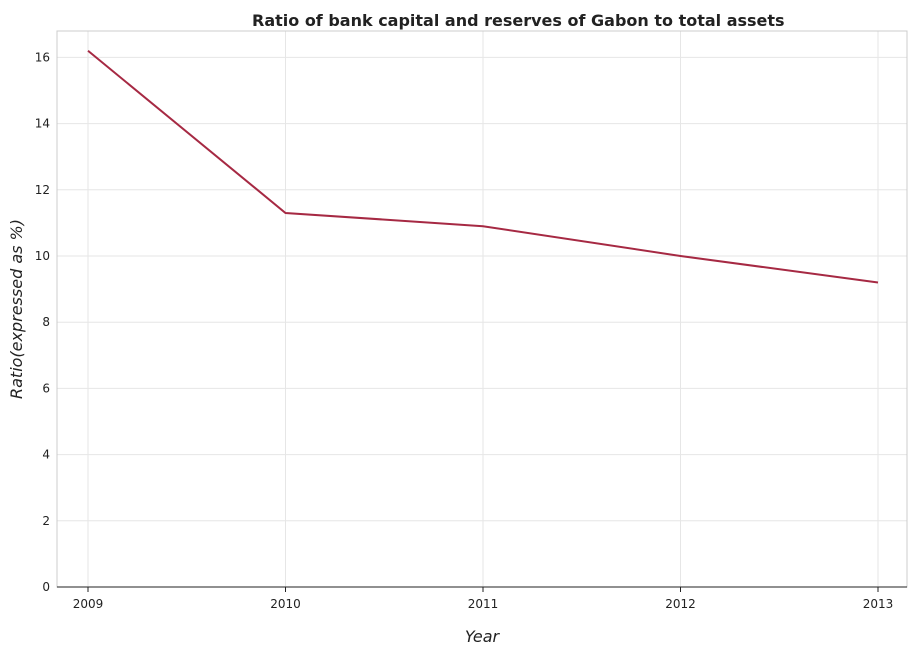 The height and width of the screenshot is (650, 921). What do you see at coordinates (46, 455) in the screenshot?
I see `y-tick-label: 4` at bounding box center [46, 455].